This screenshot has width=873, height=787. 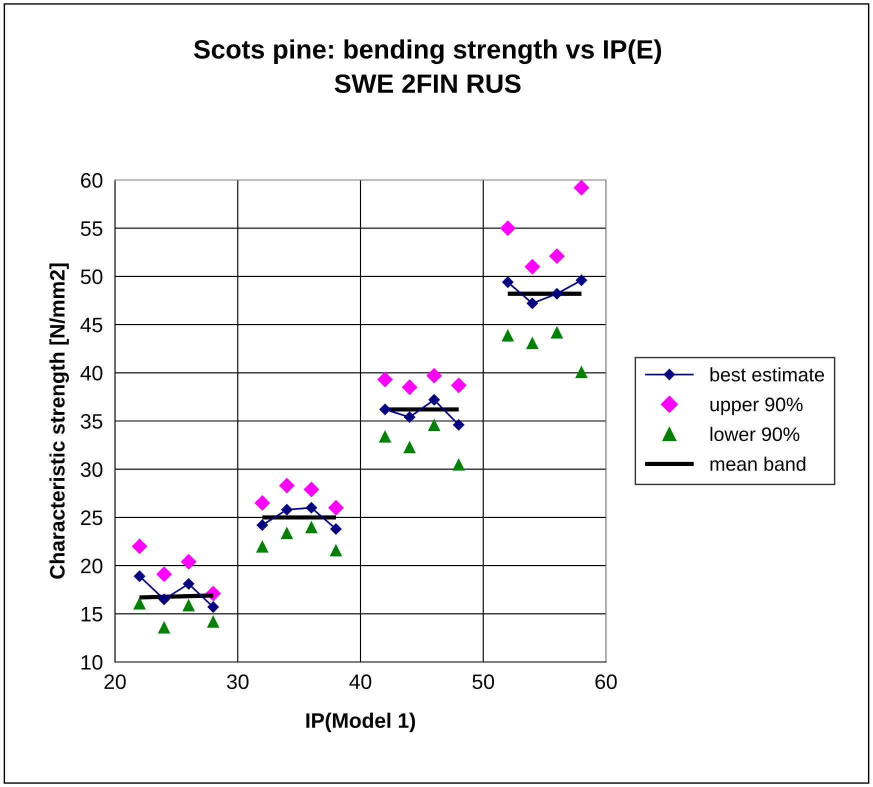 What do you see at coordinates (361, 722) in the screenshot?
I see `x-axis-title: IP(Model 1)` at bounding box center [361, 722].